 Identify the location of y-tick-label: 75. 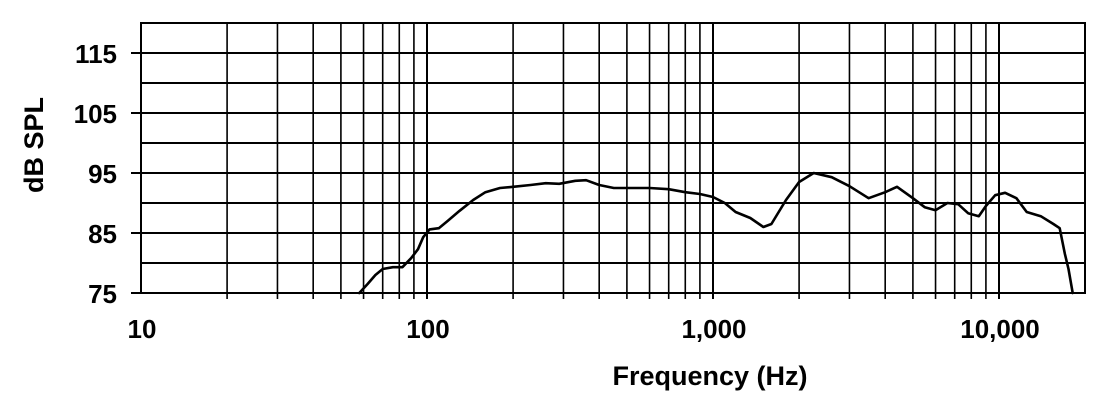
(102, 294).